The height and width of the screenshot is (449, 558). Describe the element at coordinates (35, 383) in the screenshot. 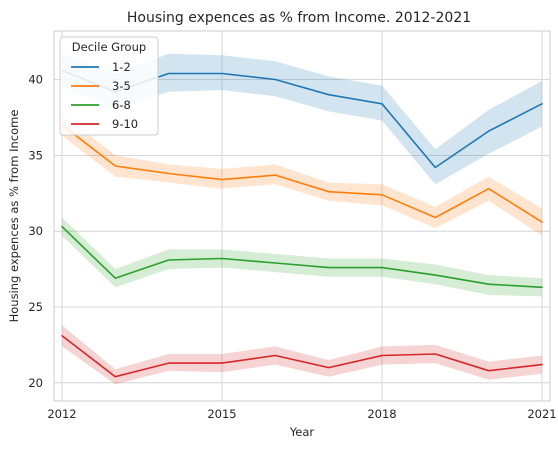

I see `y-tick-label: 20` at that location.